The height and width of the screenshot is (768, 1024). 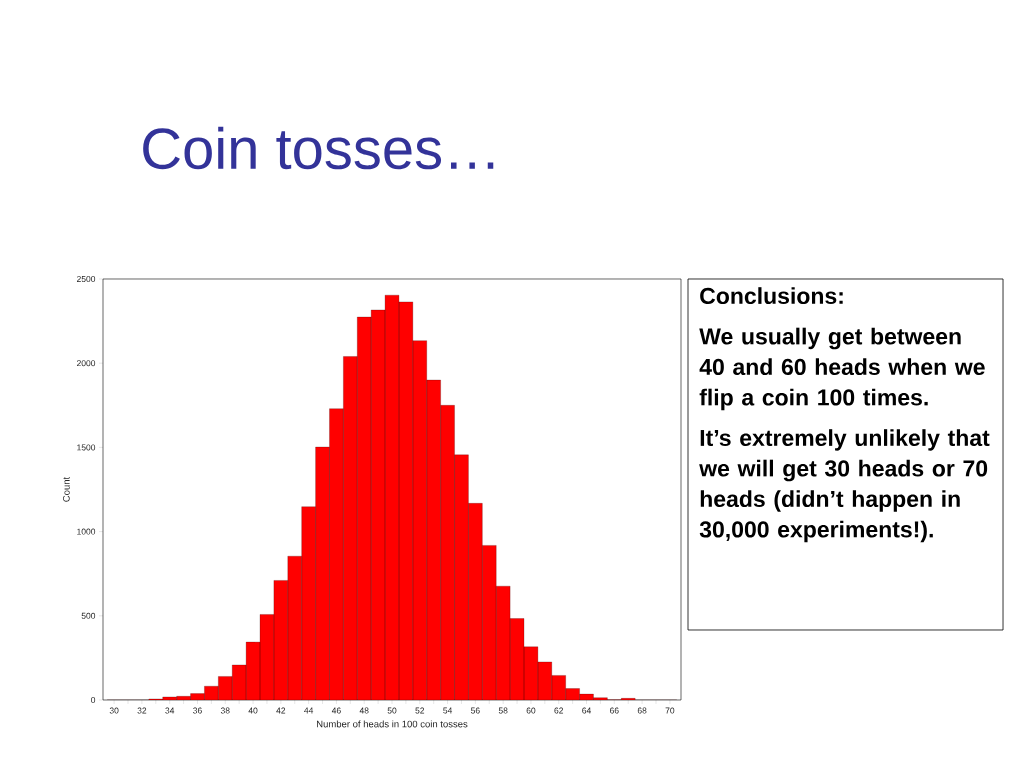 What do you see at coordinates (531, 710) in the screenshot?
I see `x-tick-label: 60` at bounding box center [531, 710].